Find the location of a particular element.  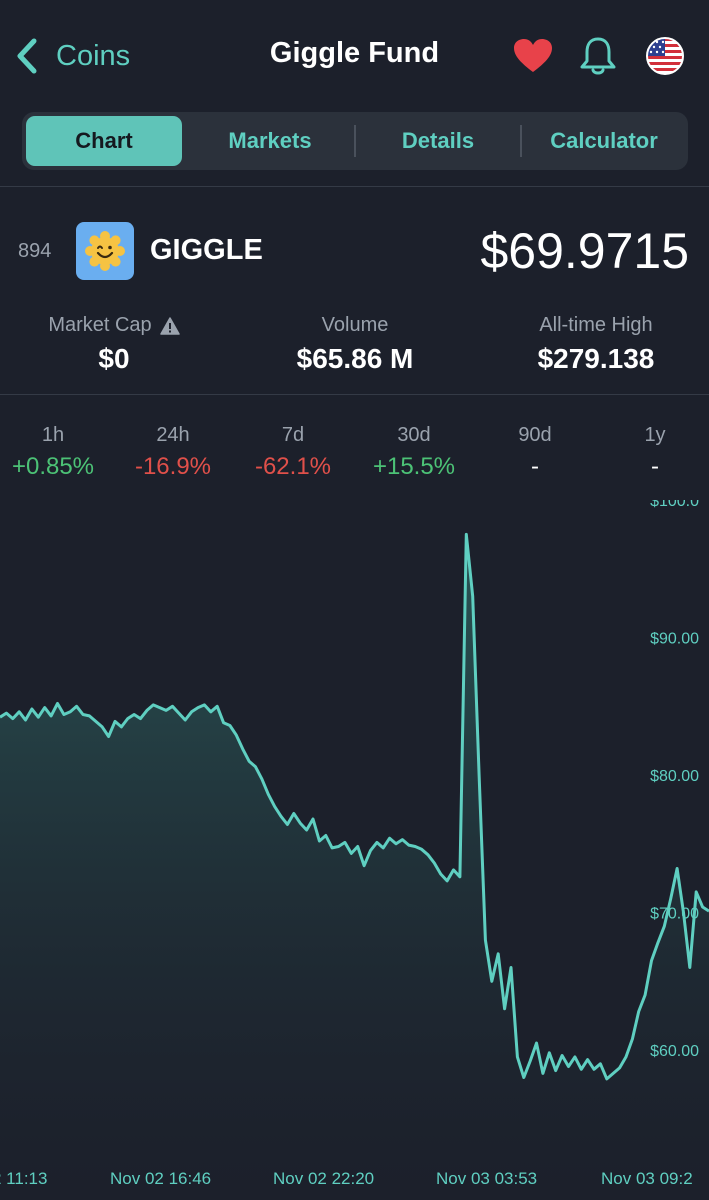

period-change: +0.85% is located at coordinates (53, 466).